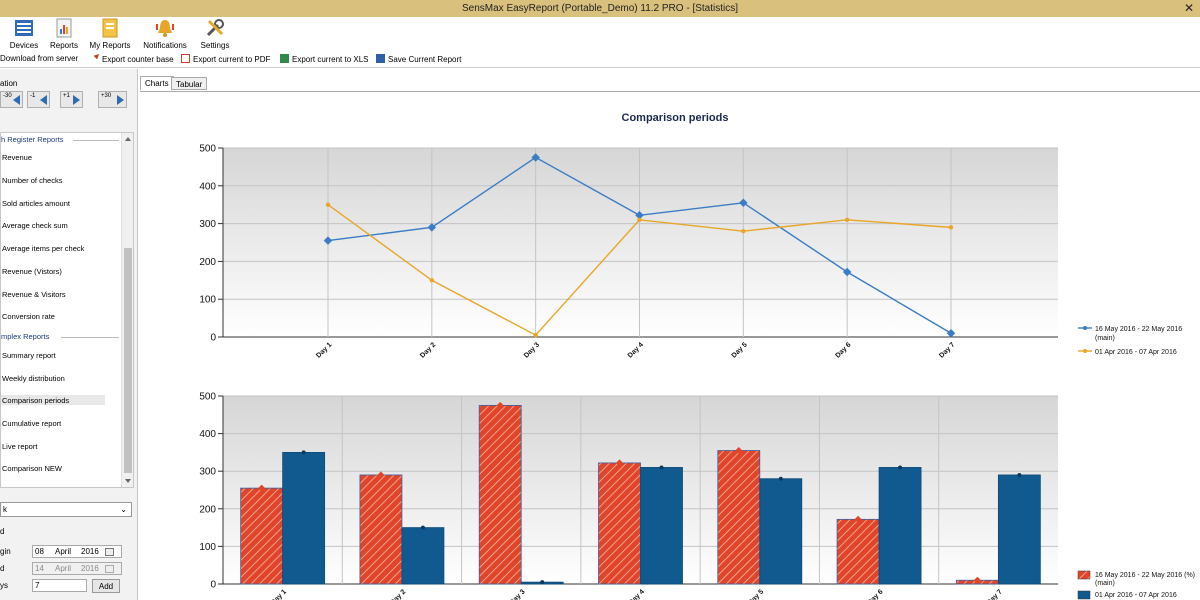  Describe the element at coordinates (875, 594) in the screenshot. I see `x-tick-label: Day 6` at that location.